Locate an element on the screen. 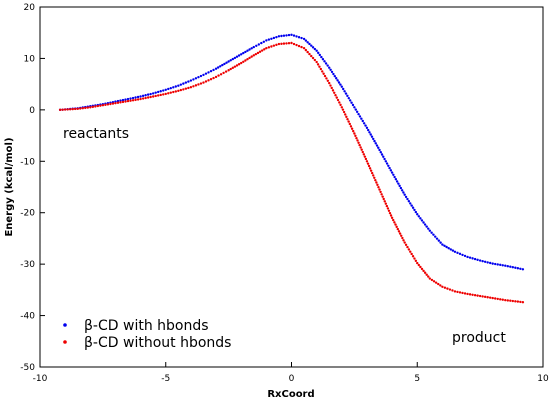 This screenshot has width=550, height=402. legend: β-CD with hbonds β-CD without hbonds is located at coordinates (147, 334).